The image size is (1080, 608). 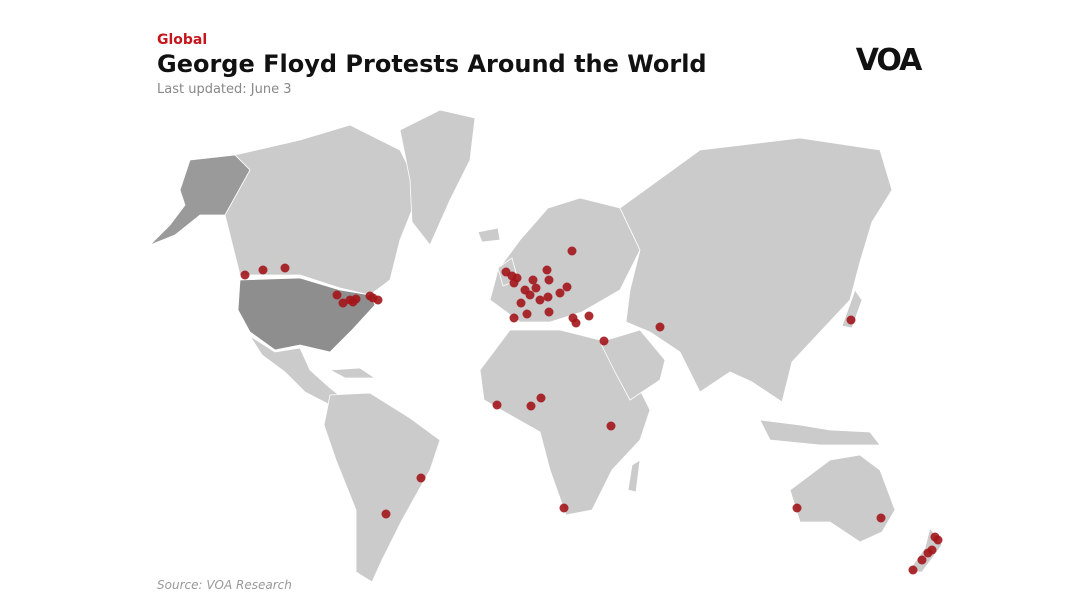 What do you see at coordinates (224, 89) in the screenshot?
I see `subtitle: Last updated: June 3` at bounding box center [224, 89].